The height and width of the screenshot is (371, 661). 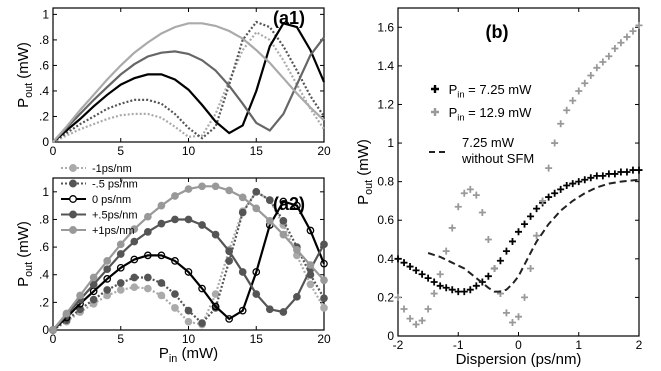 I want to click on x-tick-label: 20, so click(x=324, y=151).